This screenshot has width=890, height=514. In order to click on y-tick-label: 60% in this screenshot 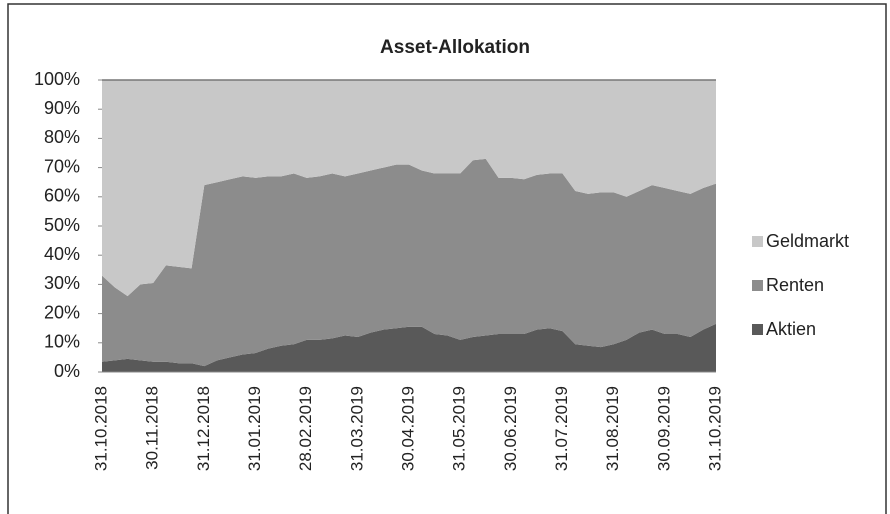, I will do `click(62, 196)`.